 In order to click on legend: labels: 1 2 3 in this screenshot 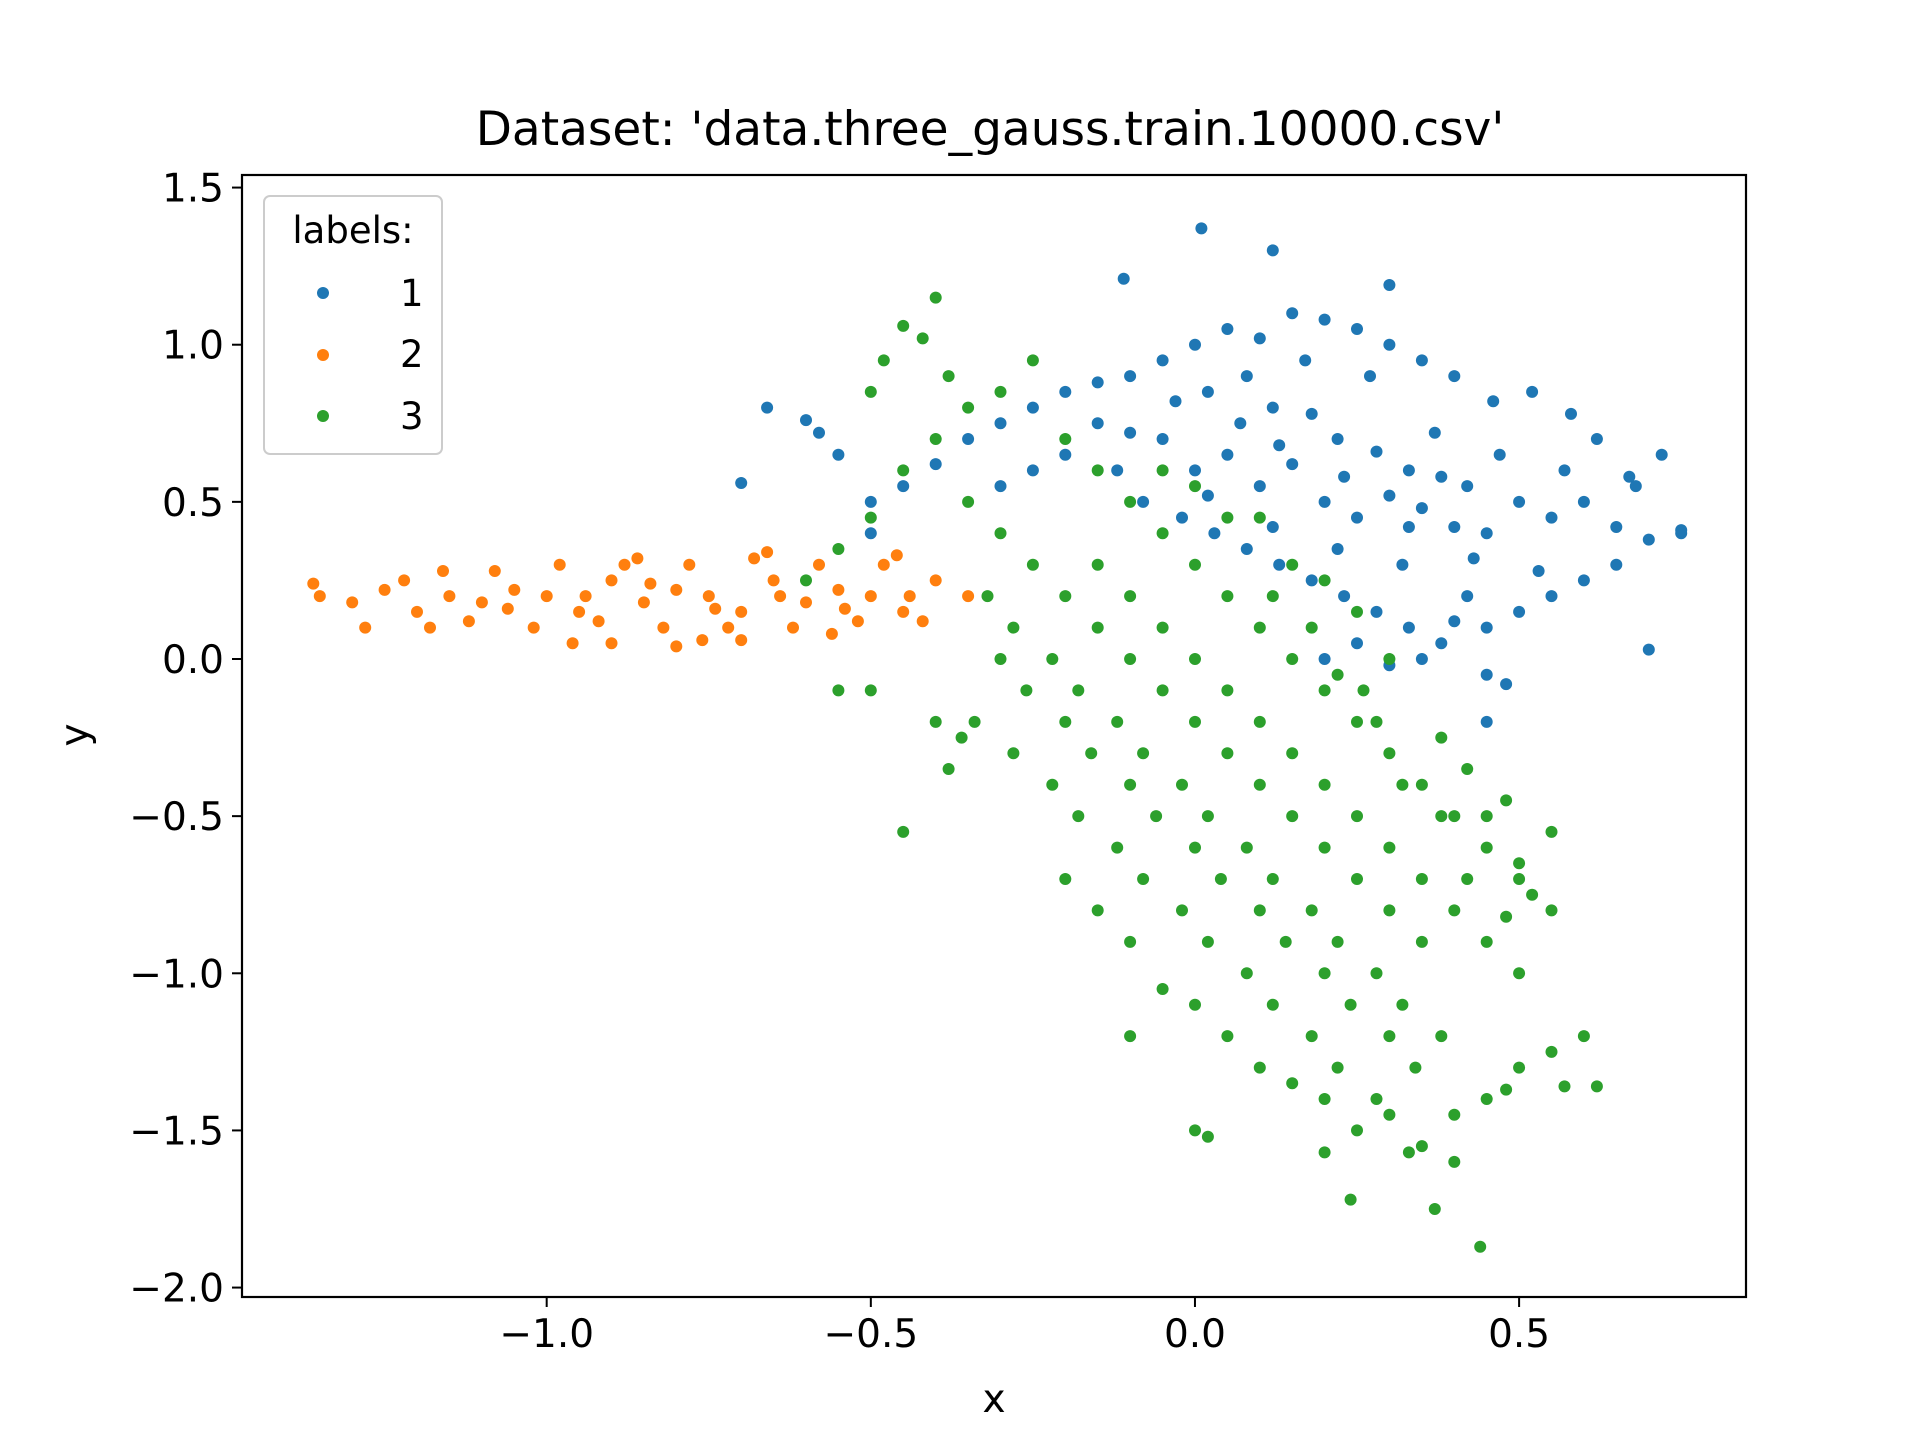, I will do `click(353, 325)`.